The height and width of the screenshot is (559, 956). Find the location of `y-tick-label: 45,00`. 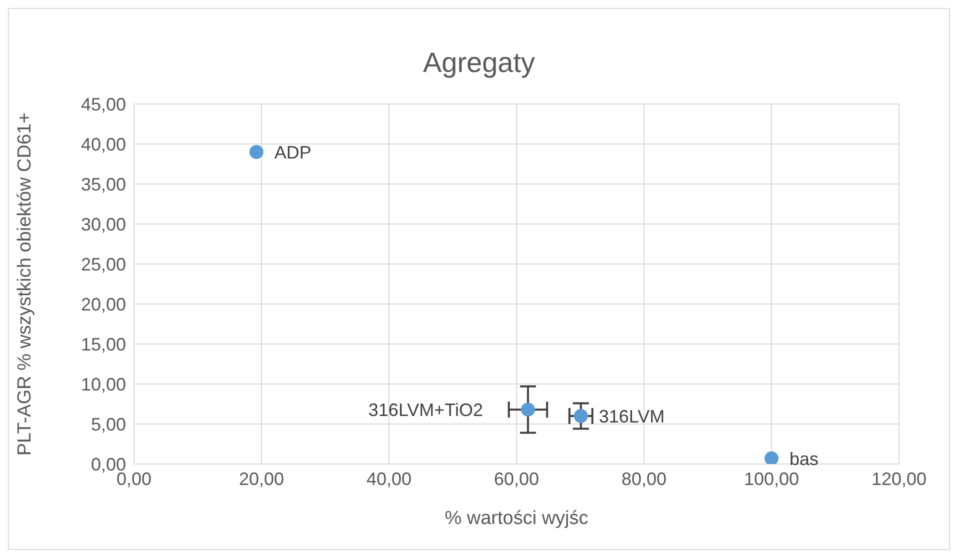

y-tick-label: 45,00 is located at coordinates (103, 104).